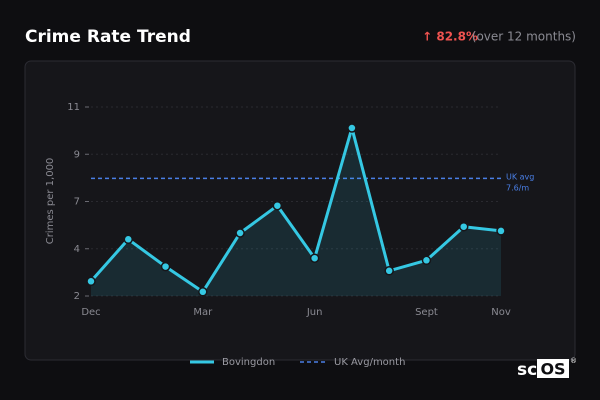 The image size is (600, 400). What do you see at coordinates (369, 362) in the screenshot?
I see `legend-label: UK Avg/month` at bounding box center [369, 362].